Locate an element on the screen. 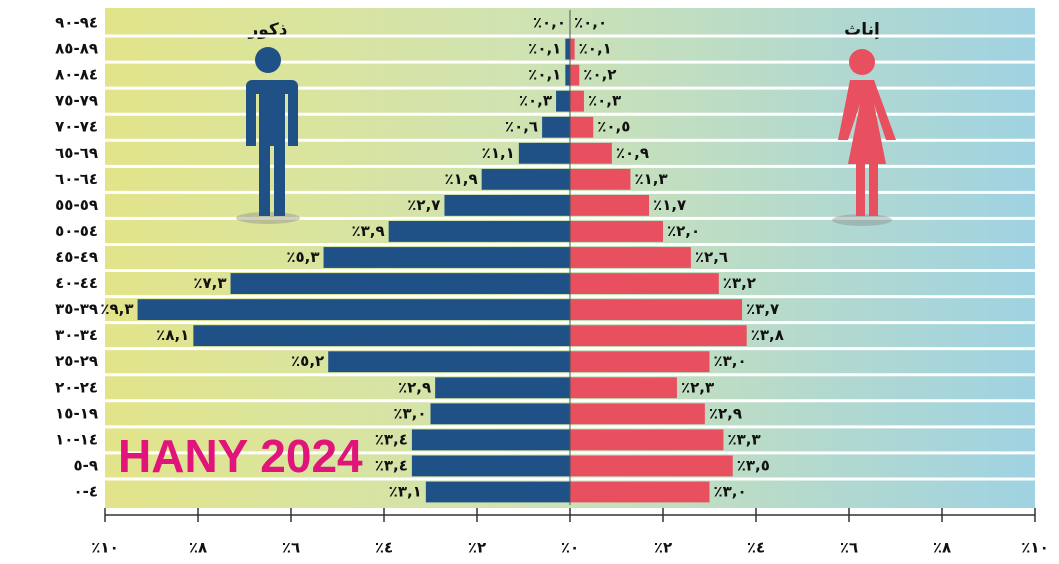  data-label: ٪٣,١ is located at coordinates (405, 491).